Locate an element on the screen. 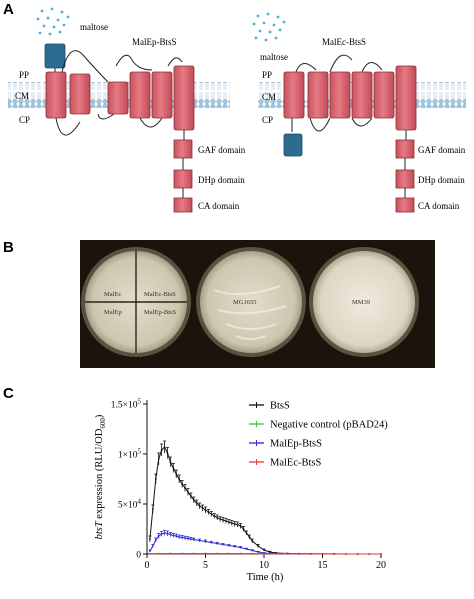  panel-c-letter: C is located at coordinates (8, 393).